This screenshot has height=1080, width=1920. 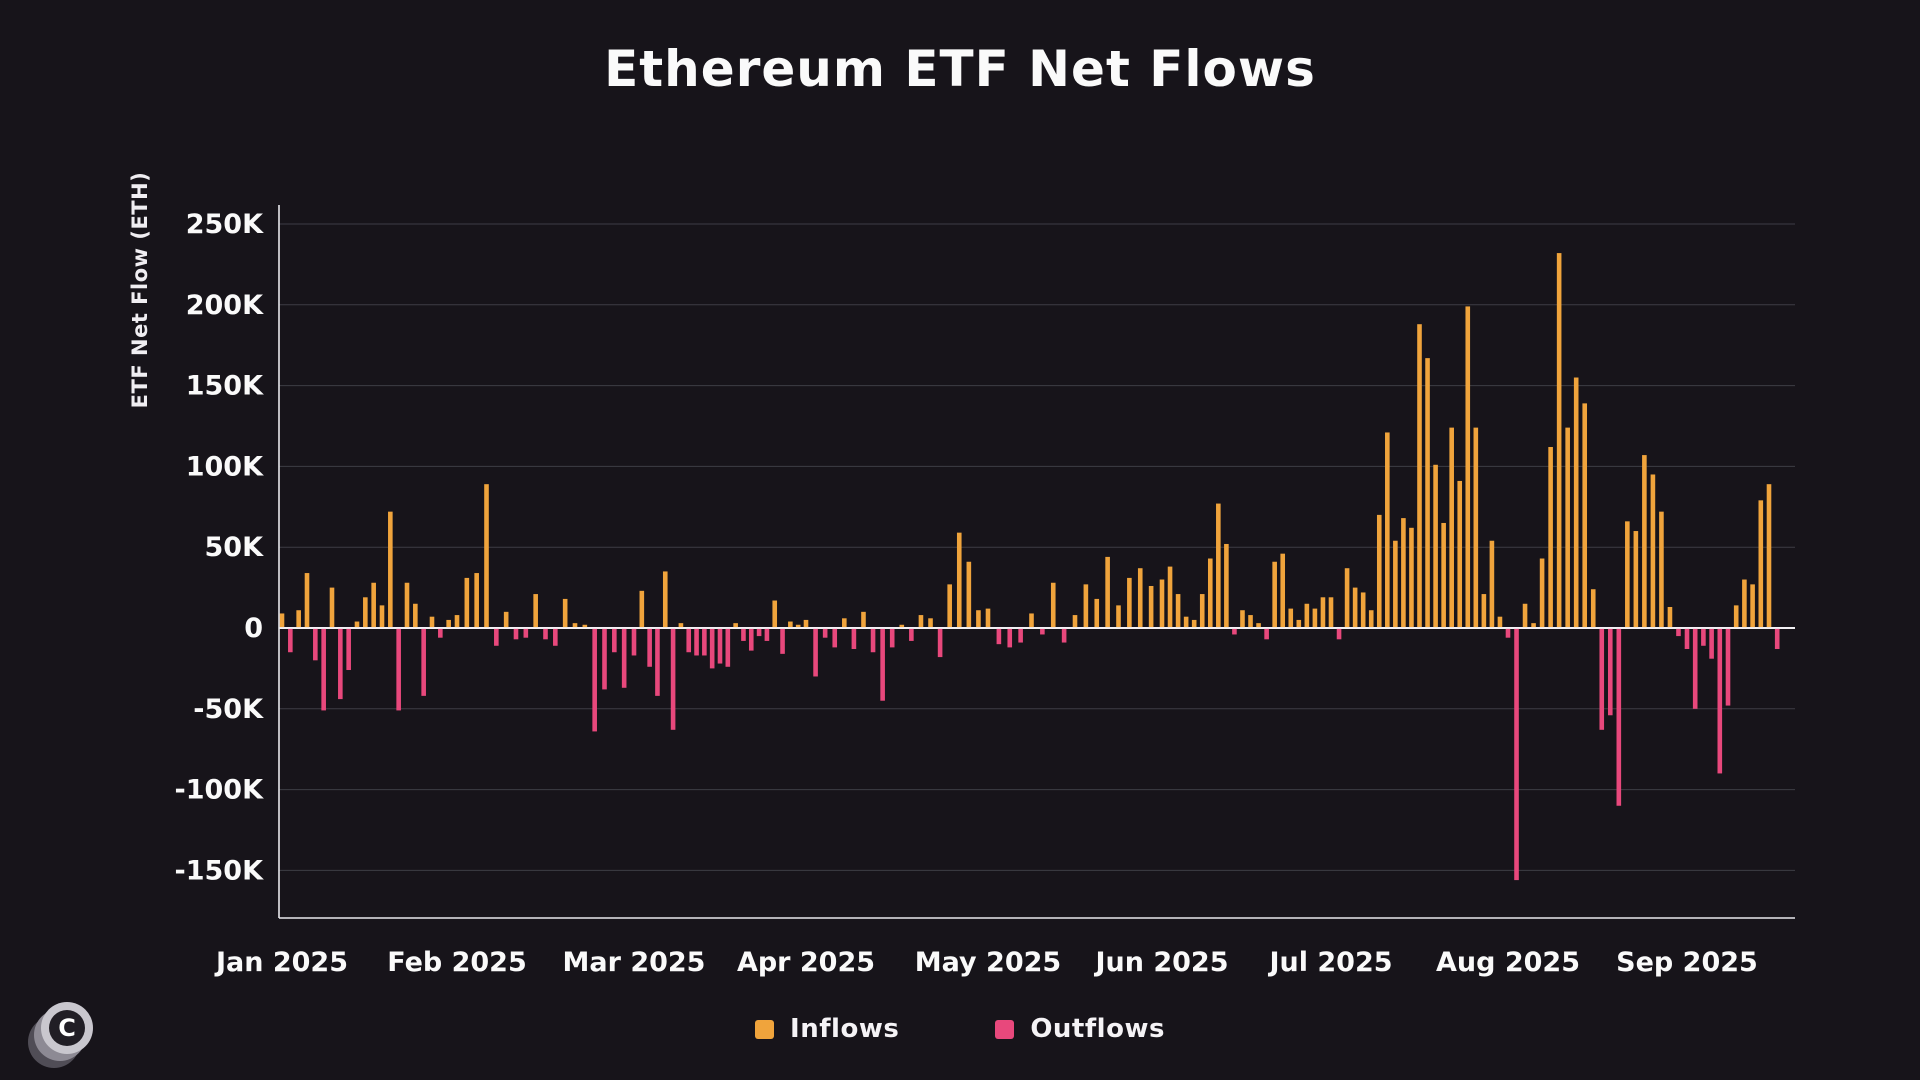 I want to click on x-tick-label: Sep 2025, so click(x=1687, y=962).